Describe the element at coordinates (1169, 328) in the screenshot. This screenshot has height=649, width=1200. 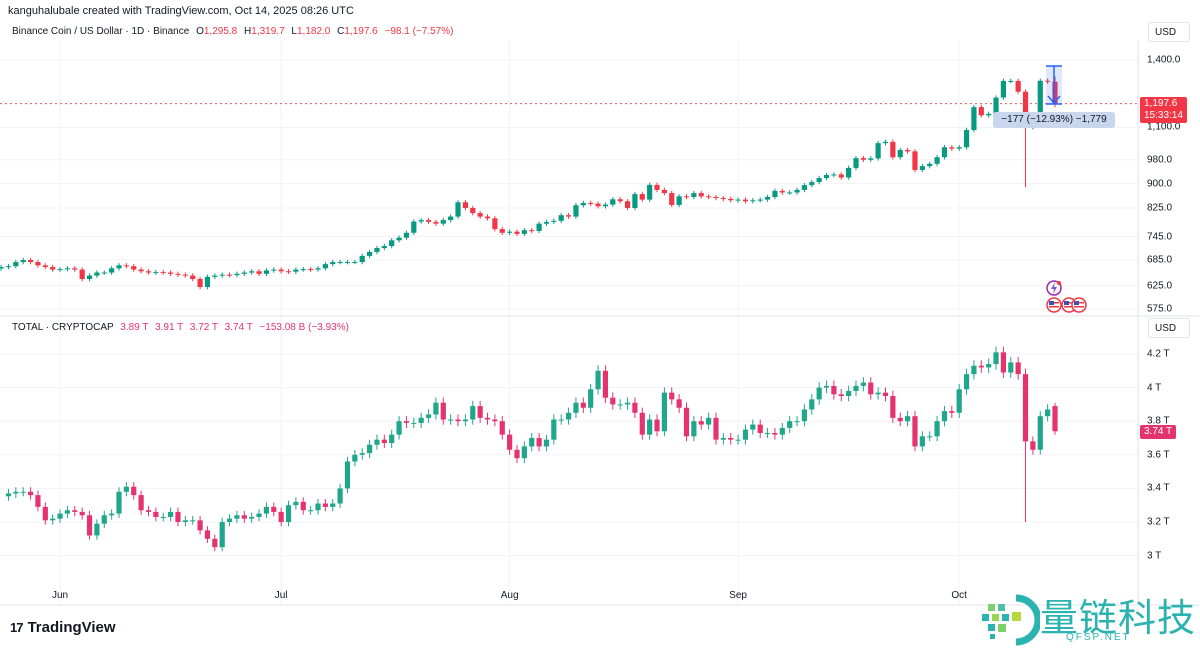
I see `total-currency-button: USD` at that location.